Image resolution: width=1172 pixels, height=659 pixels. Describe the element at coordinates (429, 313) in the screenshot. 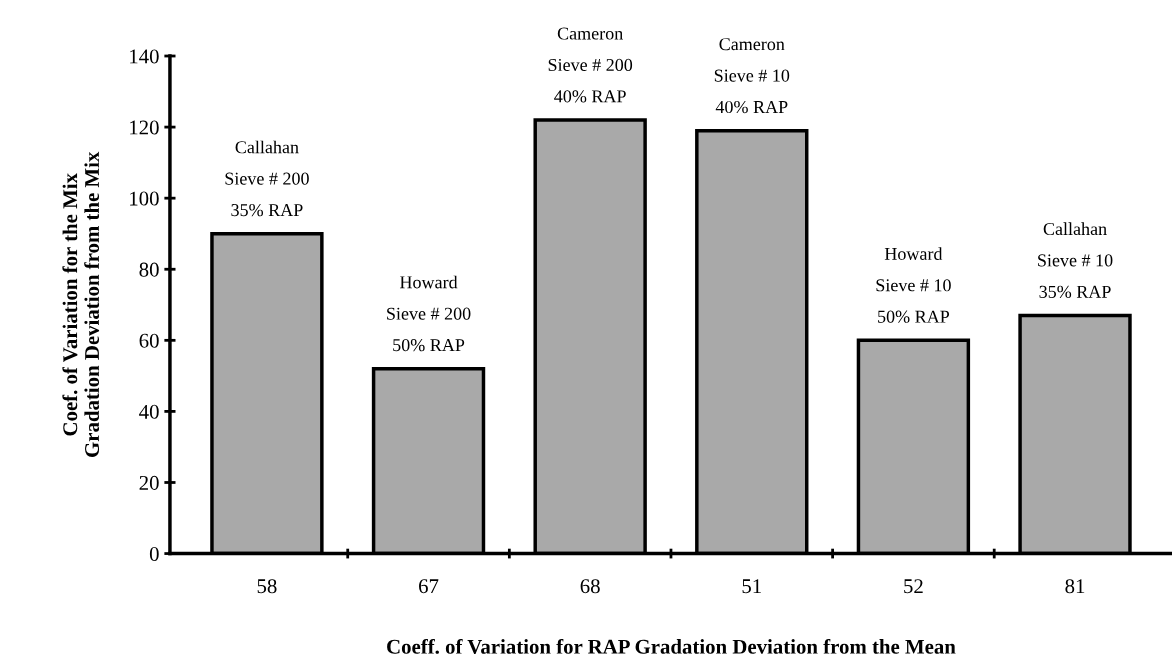

I see `annotation: Howard Sieve # 200 50% RAP` at that location.